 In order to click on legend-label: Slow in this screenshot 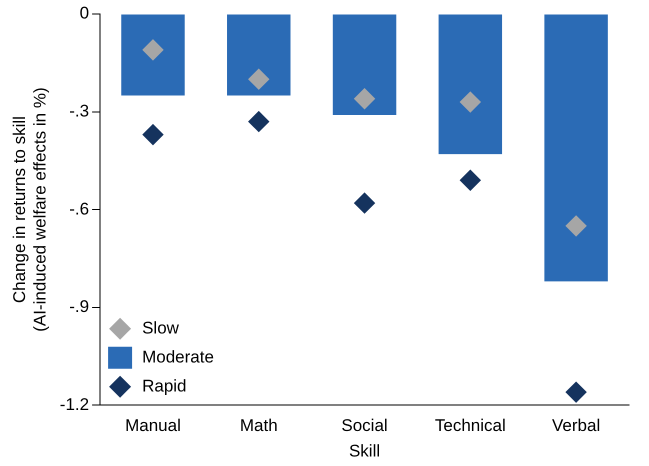, I will do `click(161, 328)`.